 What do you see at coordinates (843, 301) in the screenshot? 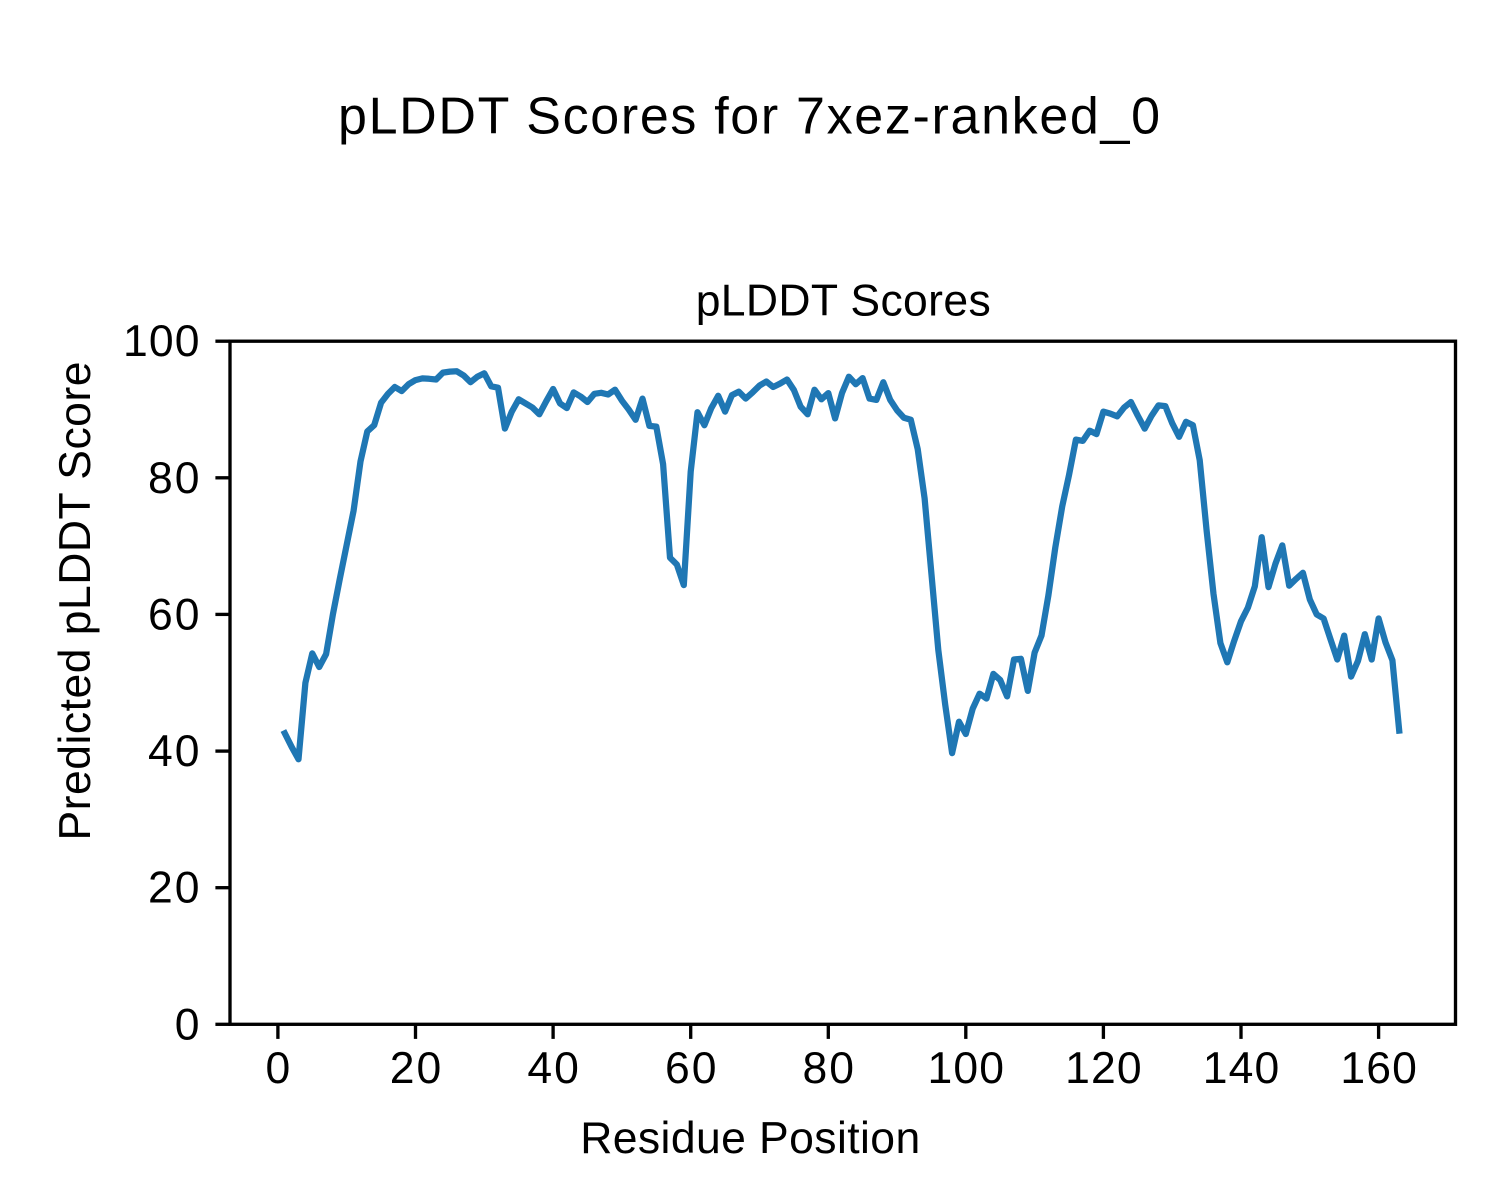
I see `svg-text: pLDDT Scores` at bounding box center [843, 301].